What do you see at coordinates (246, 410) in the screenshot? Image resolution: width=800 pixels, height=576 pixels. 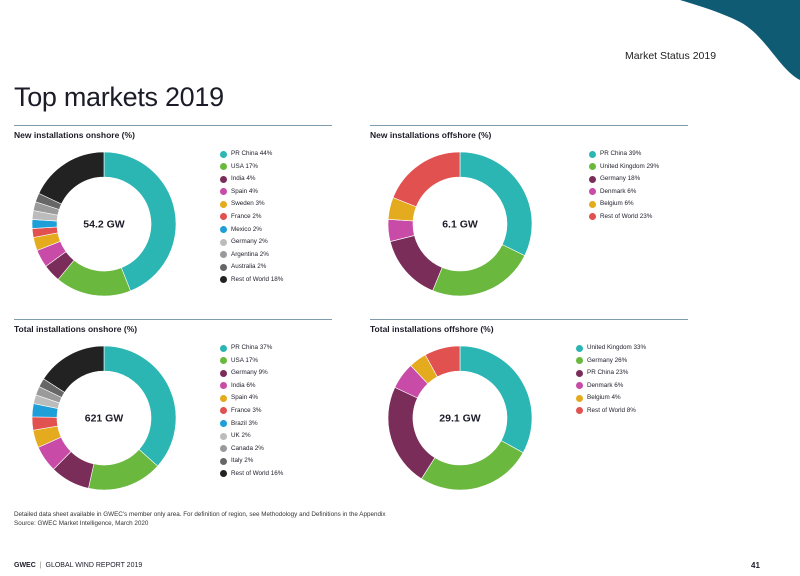 I see `legend-label: France 3%` at bounding box center [246, 410].